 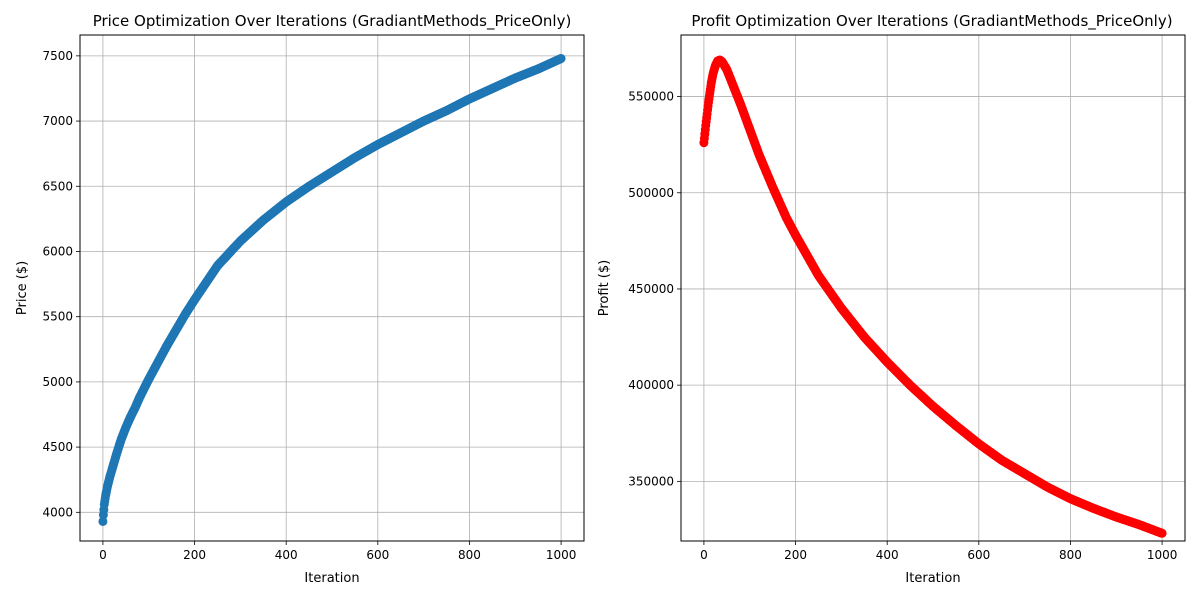 I want to click on price-y-tick-label: 4000, so click(x=57, y=512).